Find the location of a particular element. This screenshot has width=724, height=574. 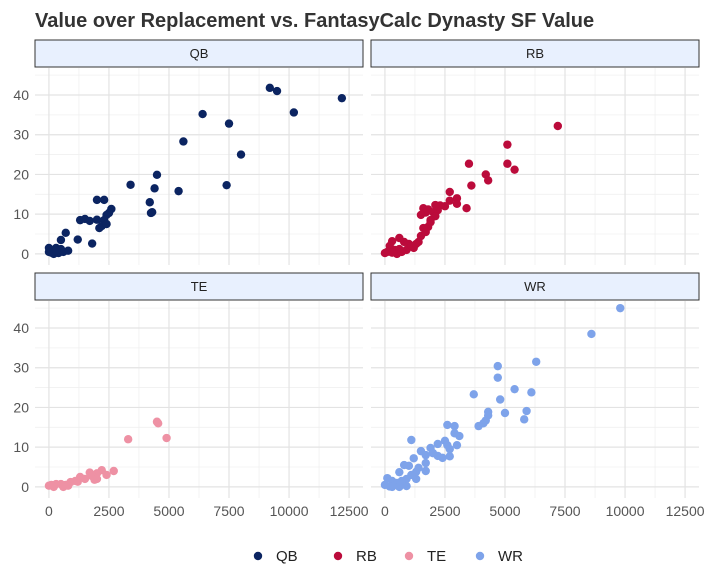

legend-label: QB is located at coordinates (287, 556).